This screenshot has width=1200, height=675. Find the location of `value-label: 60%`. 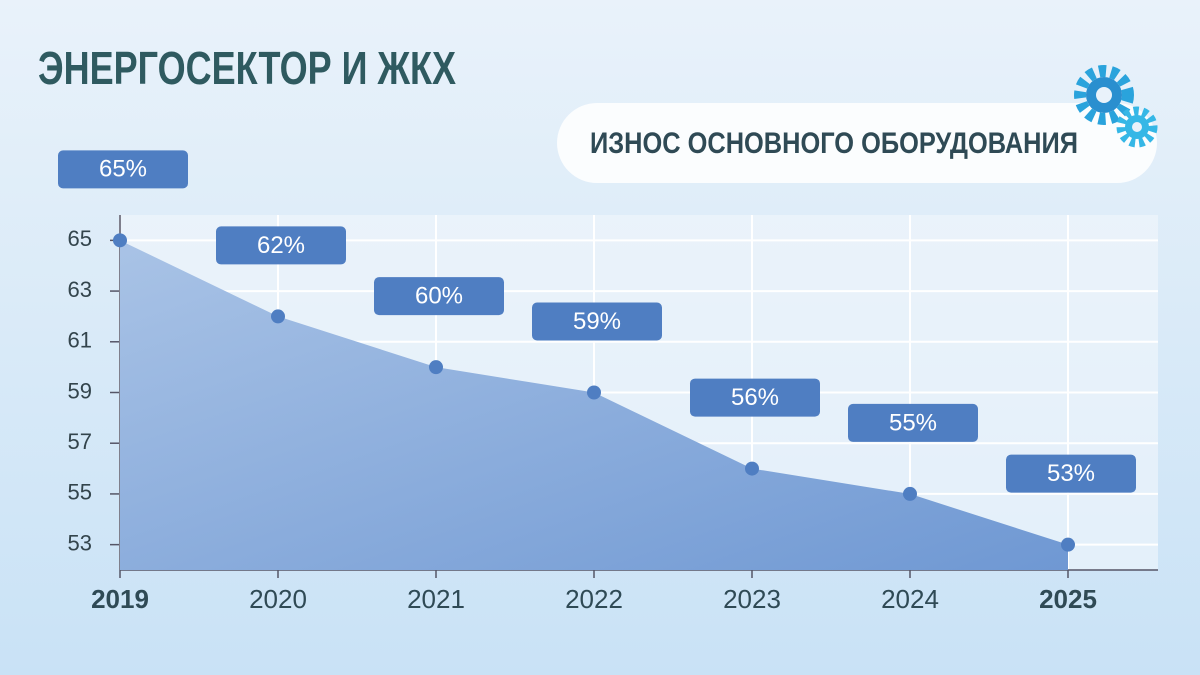

value-label: 60% is located at coordinates (439, 295).